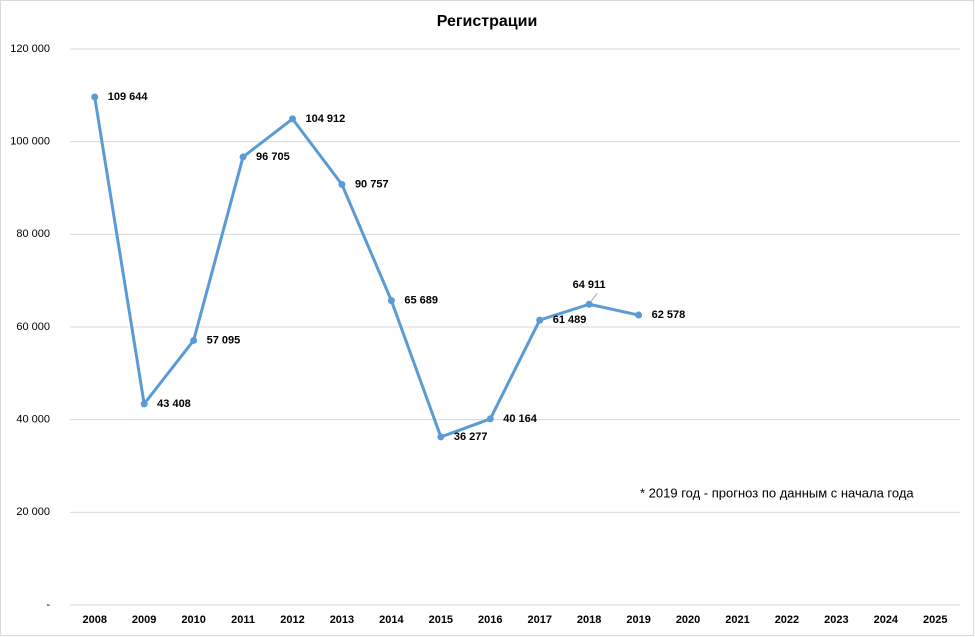 The image size is (975, 637). What do you see at coordinates (30, 142) in the screenshot?
I see `y-tick-label: 100 000` at bounding box center [30, 142].